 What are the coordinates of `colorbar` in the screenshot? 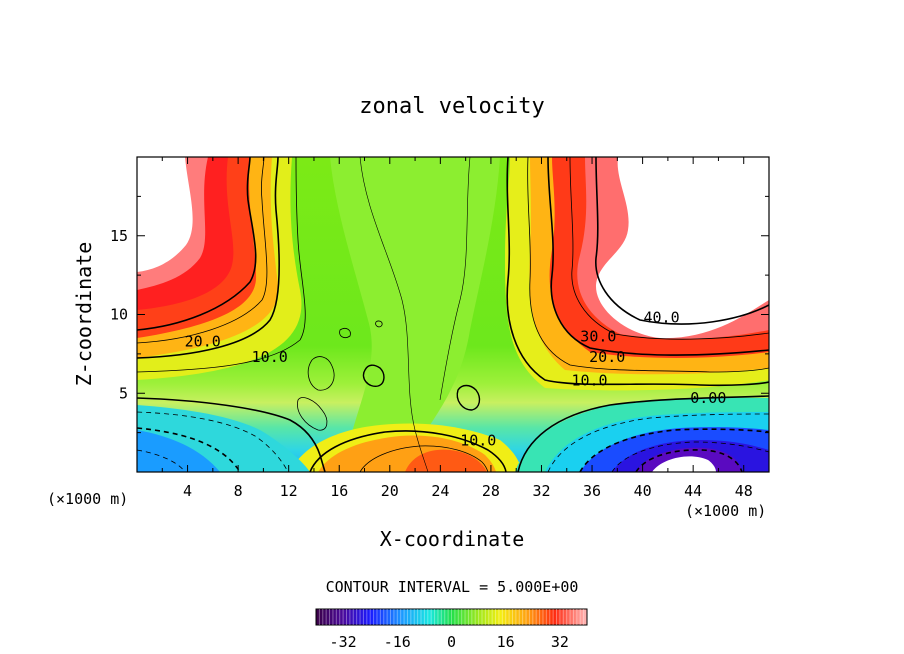 It's located at (451, 617).